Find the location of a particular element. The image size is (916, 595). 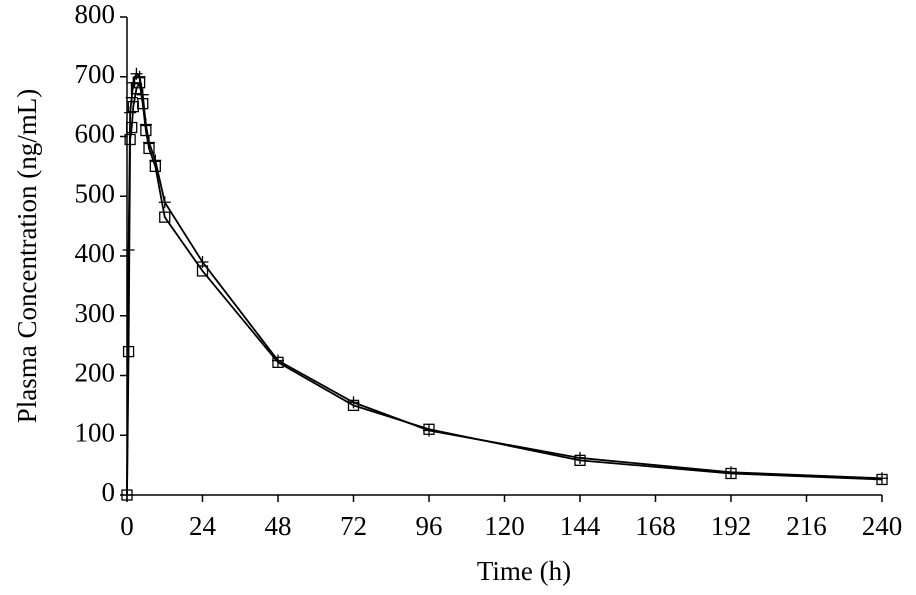

y-tick-label: 400 is located at coordinates (95, 253).